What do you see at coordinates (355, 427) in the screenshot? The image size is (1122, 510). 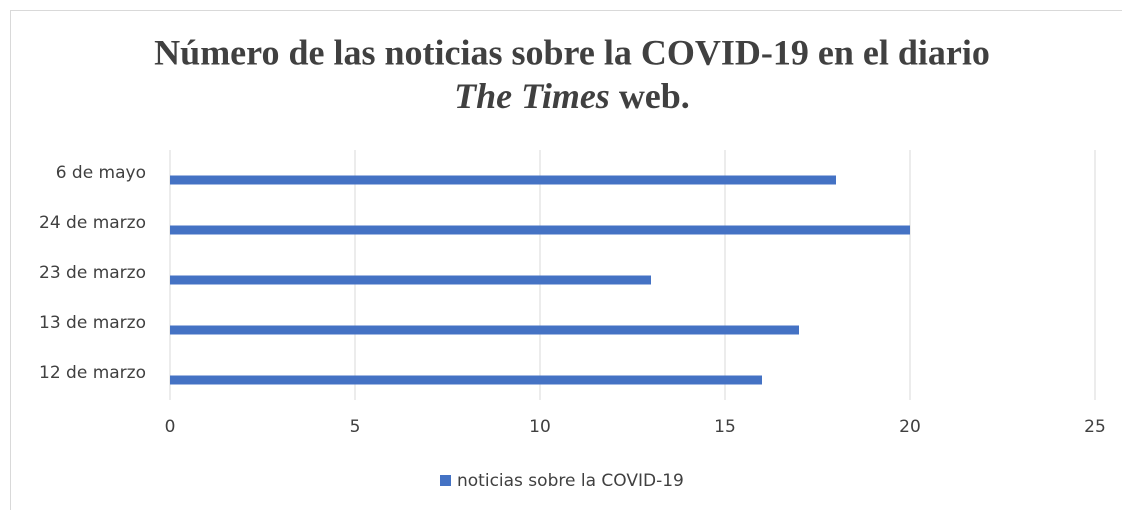 I see `x-tick-label: 5` at bounding box center [355, 427].